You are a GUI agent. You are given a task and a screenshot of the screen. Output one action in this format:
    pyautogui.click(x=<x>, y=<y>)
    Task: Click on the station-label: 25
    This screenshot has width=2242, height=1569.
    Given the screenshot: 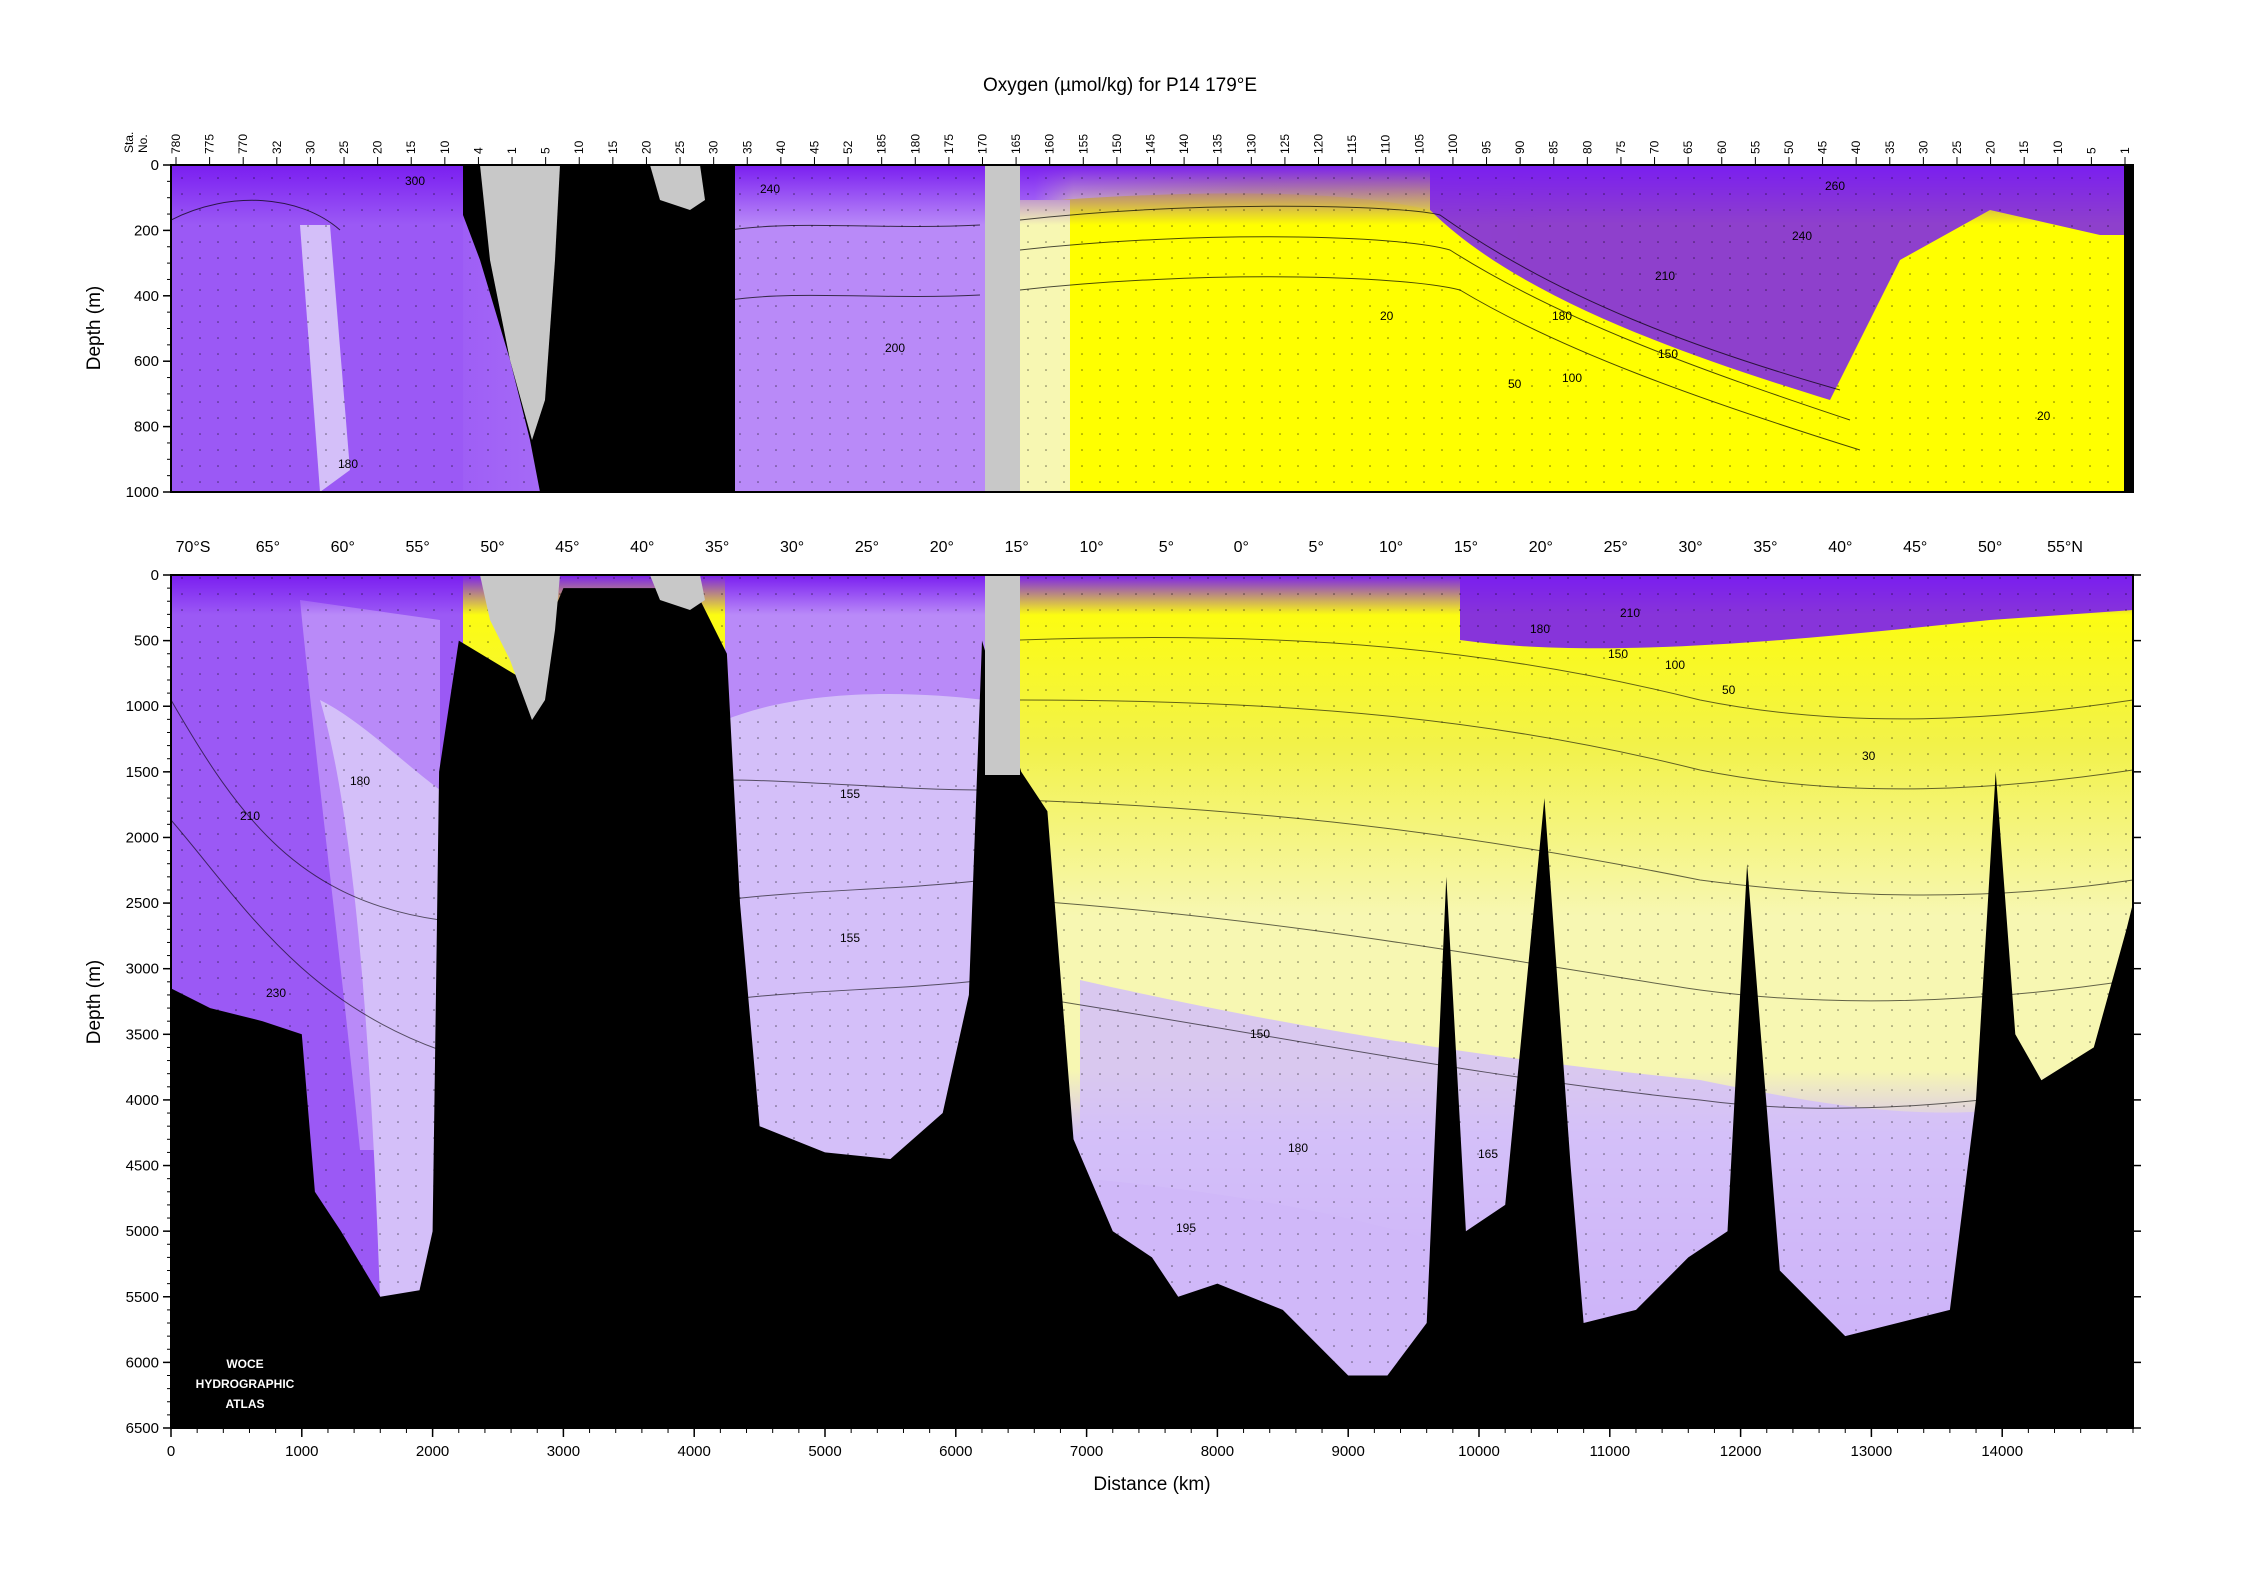 What is the action you would take?
    pyautogui.click(x=344, y=147)
    